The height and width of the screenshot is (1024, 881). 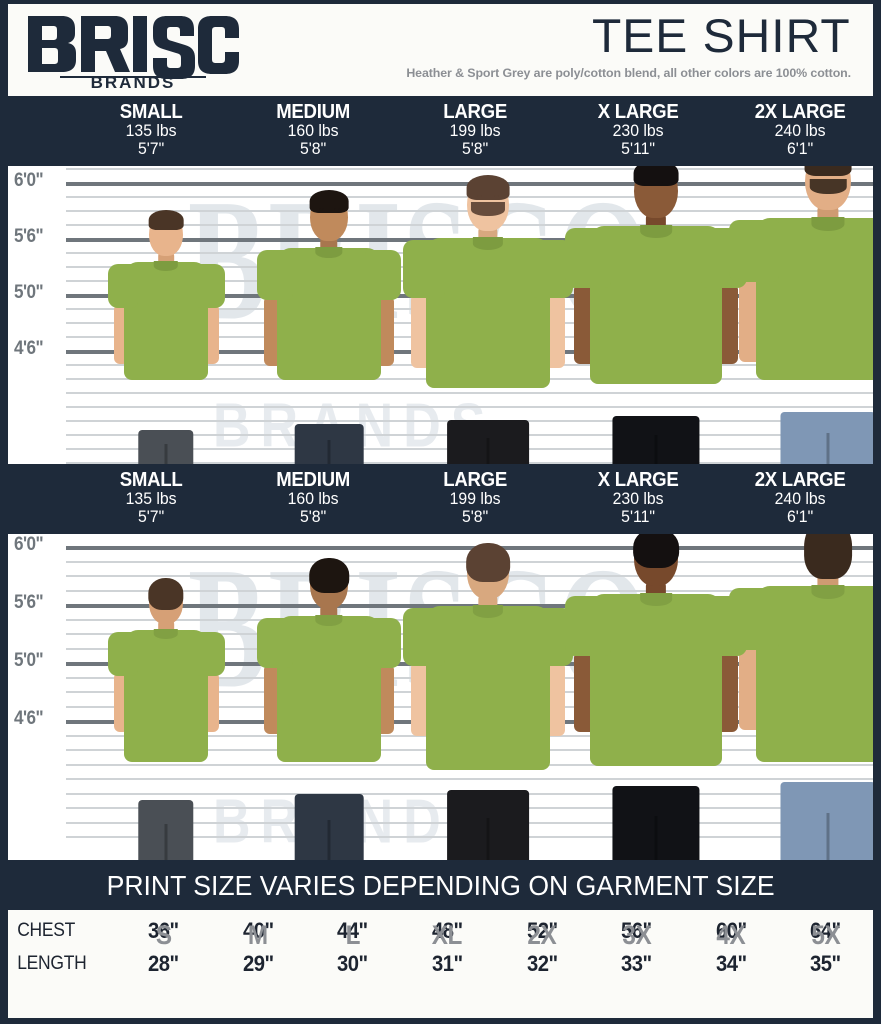 I want to click on table-row-length: LENGTH 28" 29" 30" 31" 32" 33" 34" 35", so click(x=440, y=963).